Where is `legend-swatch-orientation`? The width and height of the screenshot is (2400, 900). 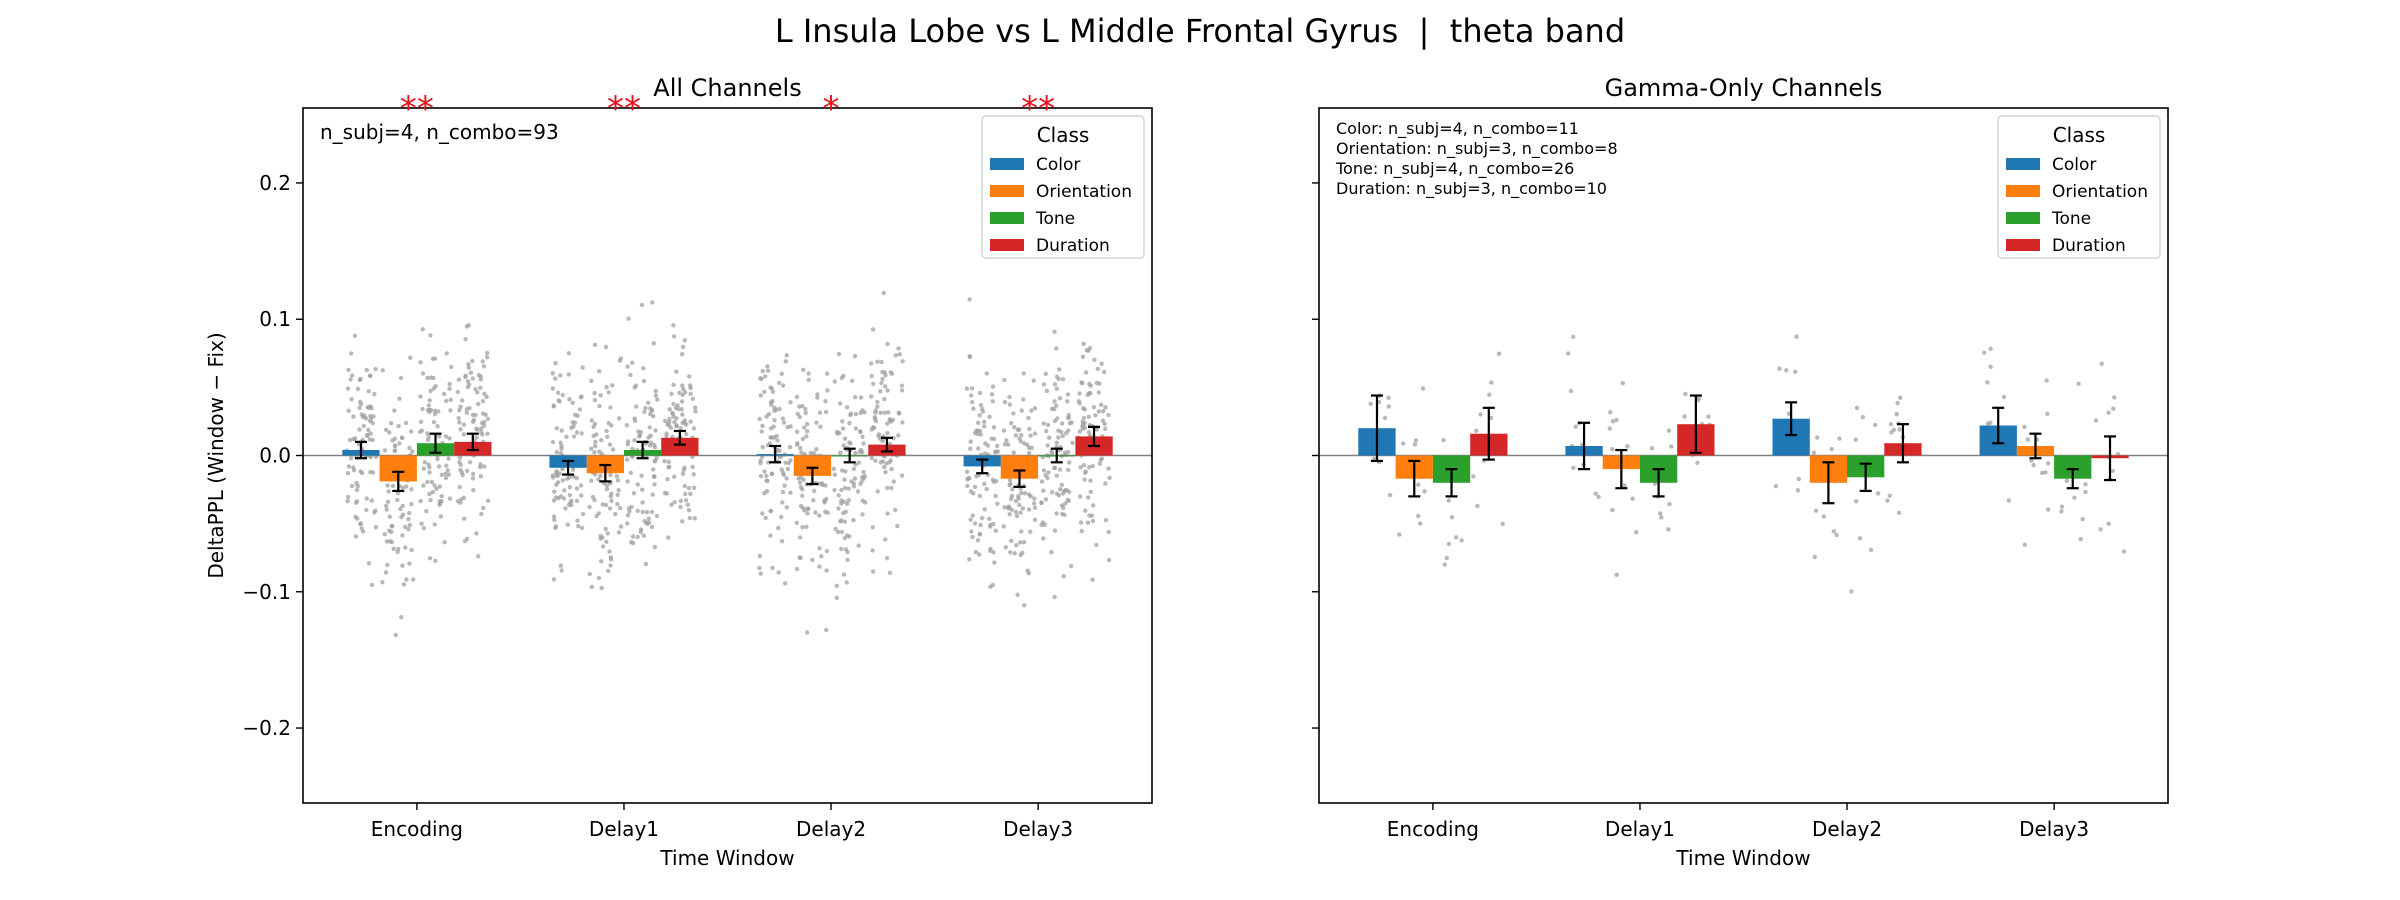
legend-swatch-orientation is located at coordinates (2023, 191).